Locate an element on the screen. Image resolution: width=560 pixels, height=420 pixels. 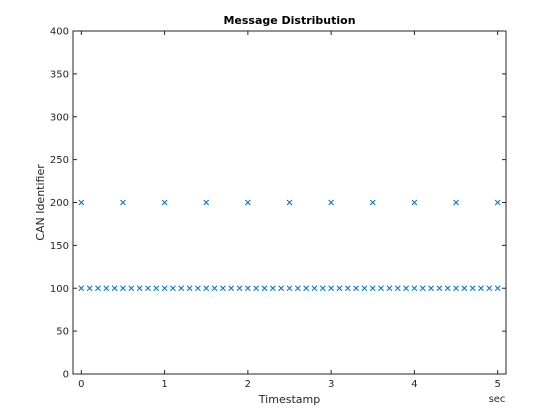
y-tick-label: 350 is located at coordinates (59, 74).